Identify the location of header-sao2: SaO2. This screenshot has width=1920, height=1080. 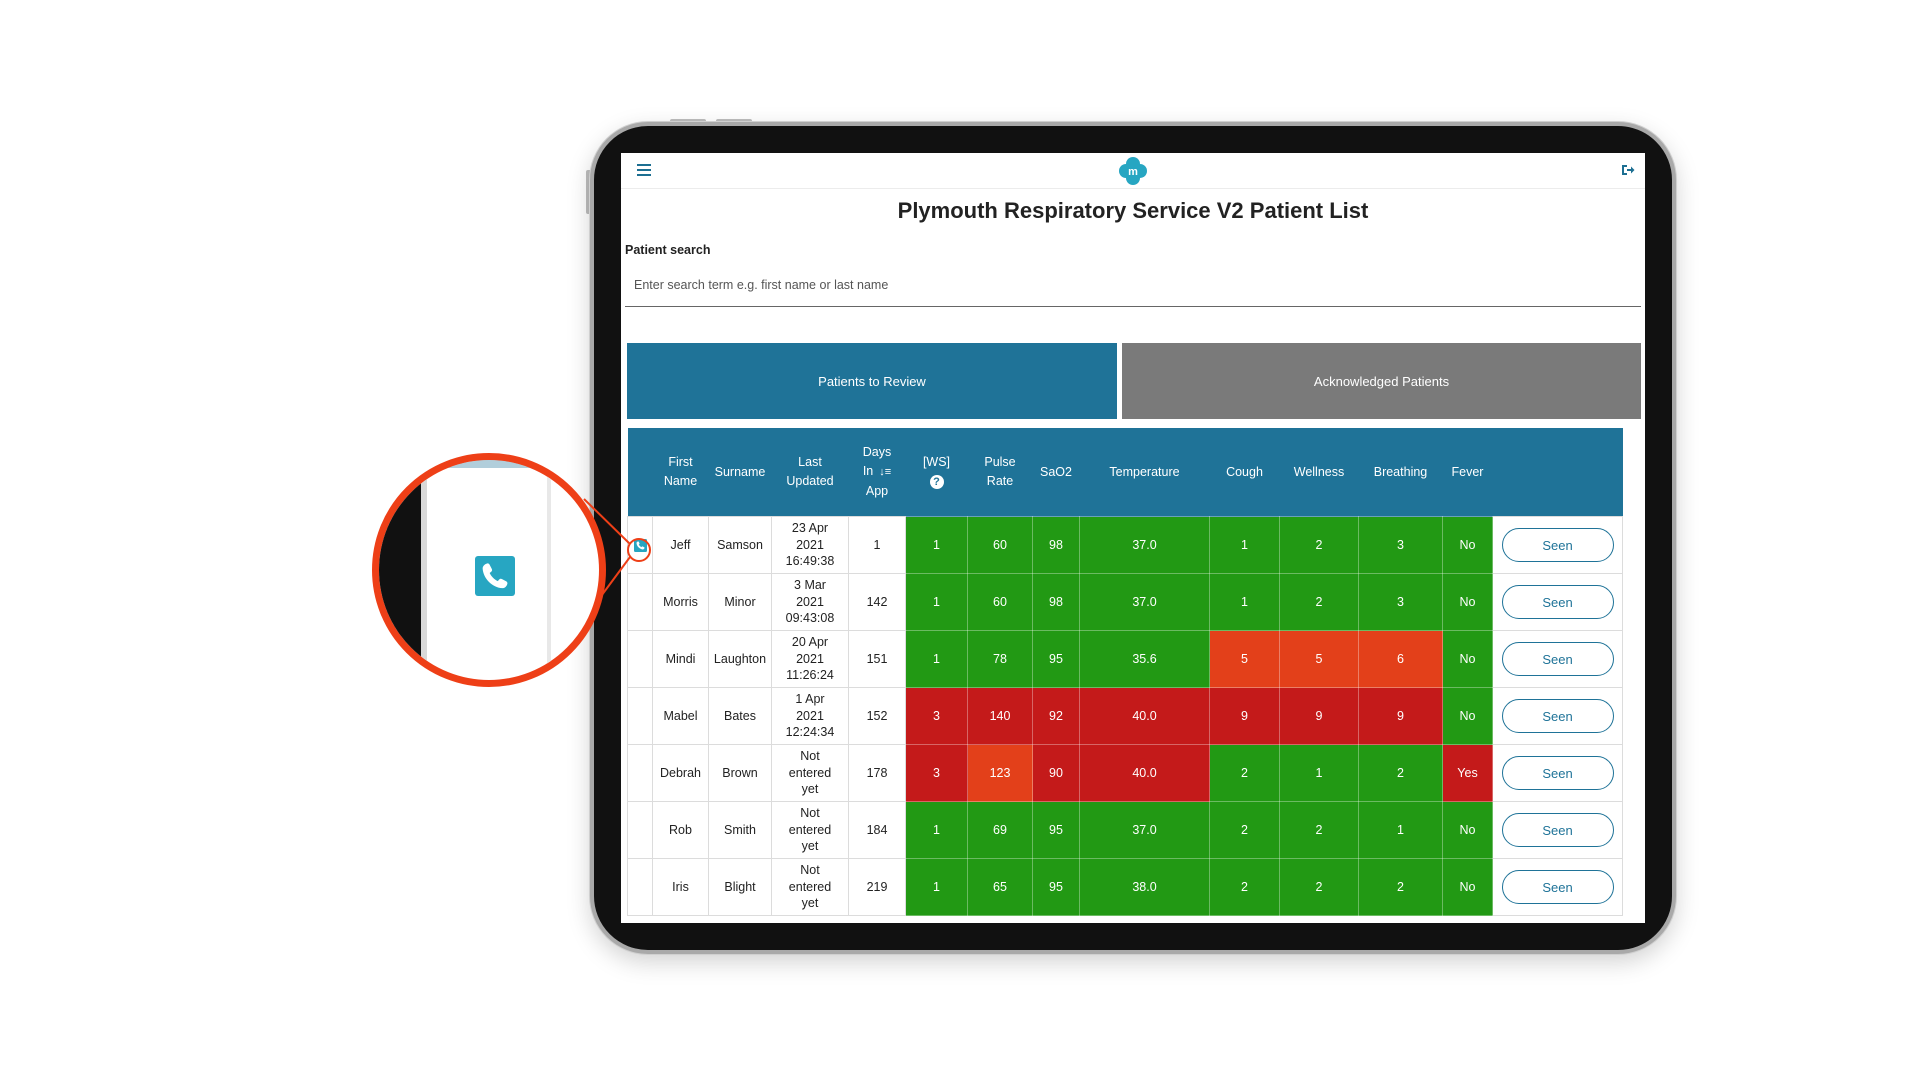
(1056, 472).